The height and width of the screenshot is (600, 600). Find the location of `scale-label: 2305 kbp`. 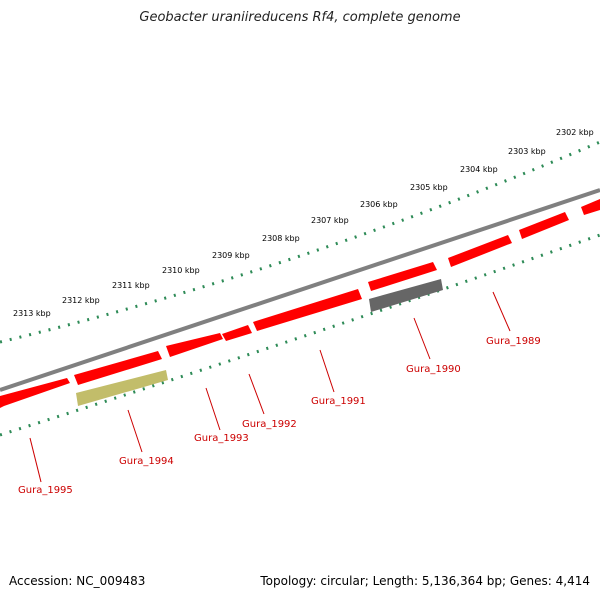

scale-label: 2305 kbp is located at coordinates (429, 187).